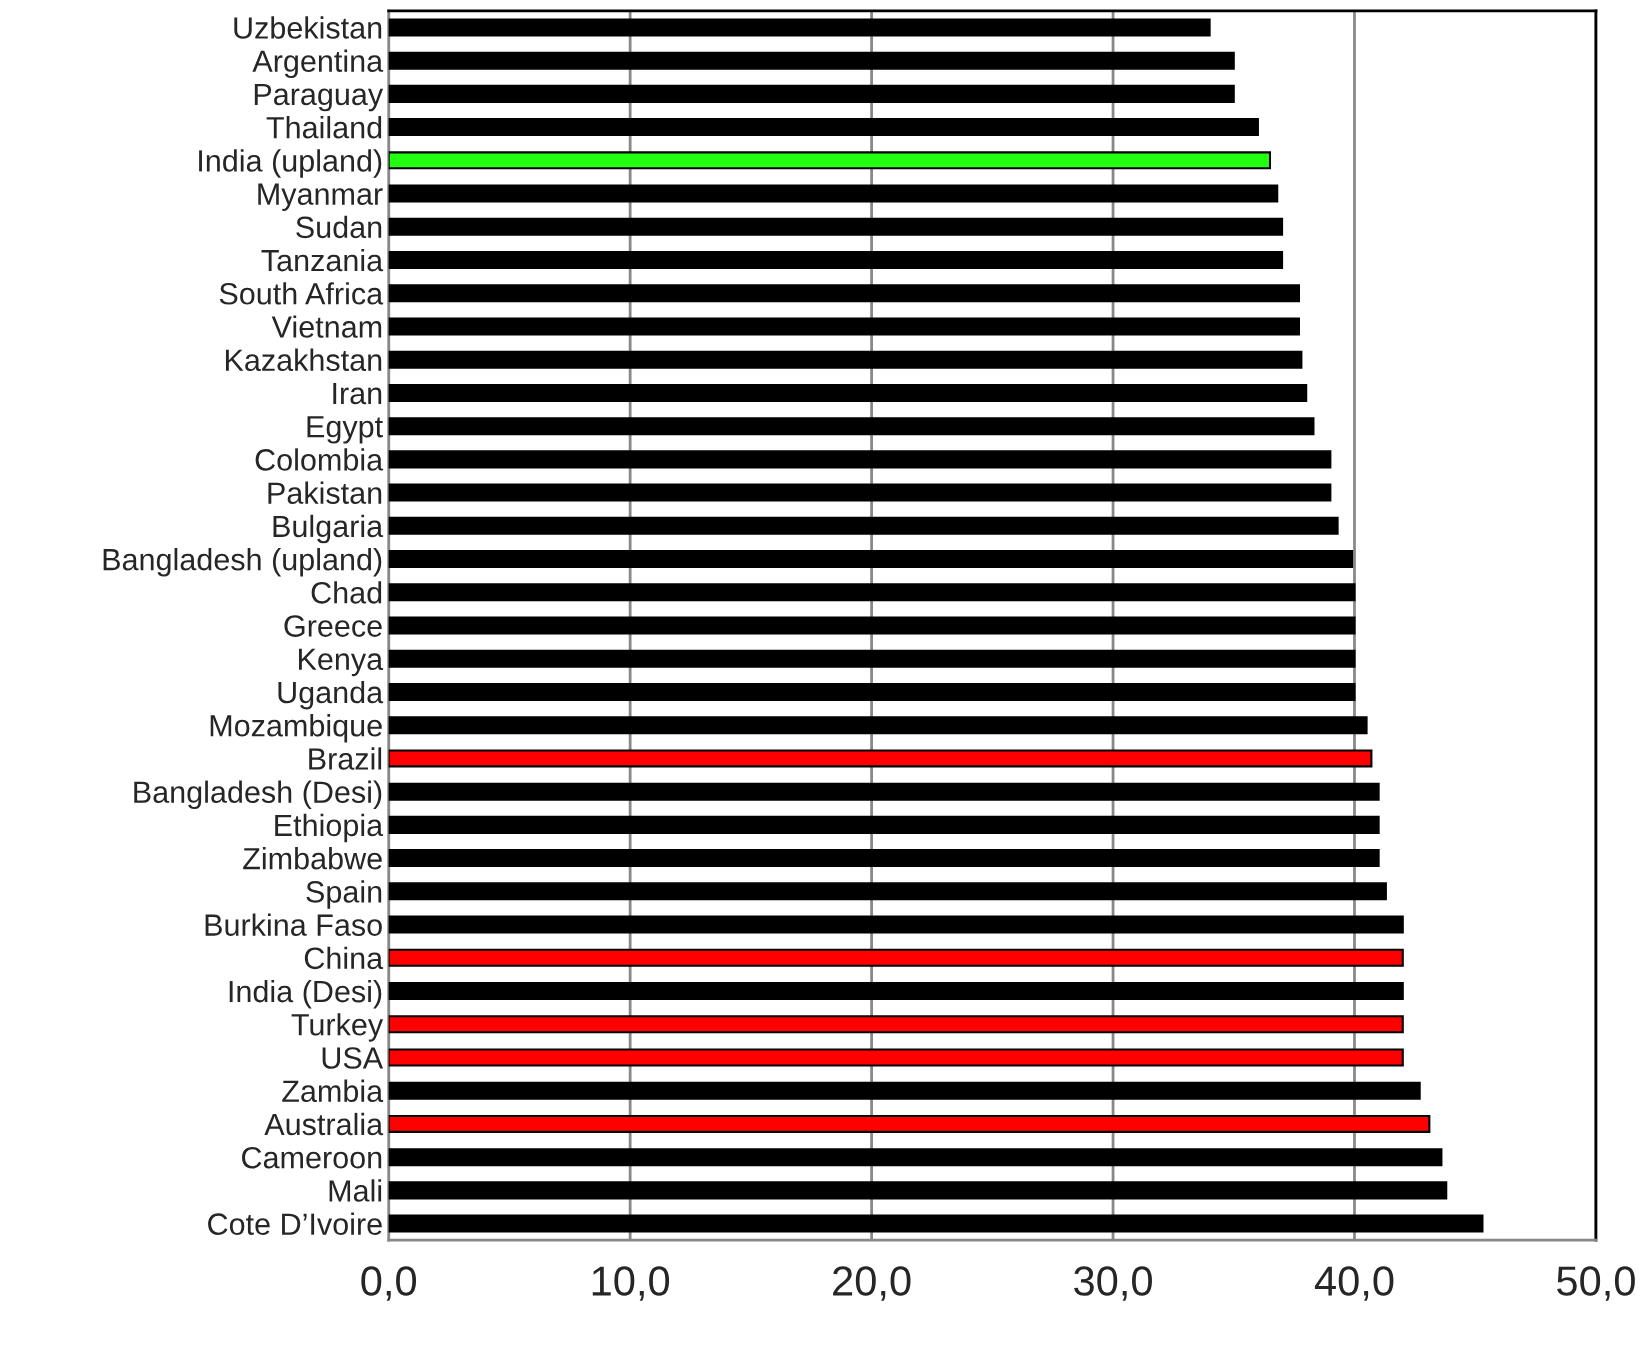 The height and width of the screenshot is (1351, 1647). Describe the element at coordinates (357, 393) in the screenshot. I see `y-tick-label: Iran` at that location.